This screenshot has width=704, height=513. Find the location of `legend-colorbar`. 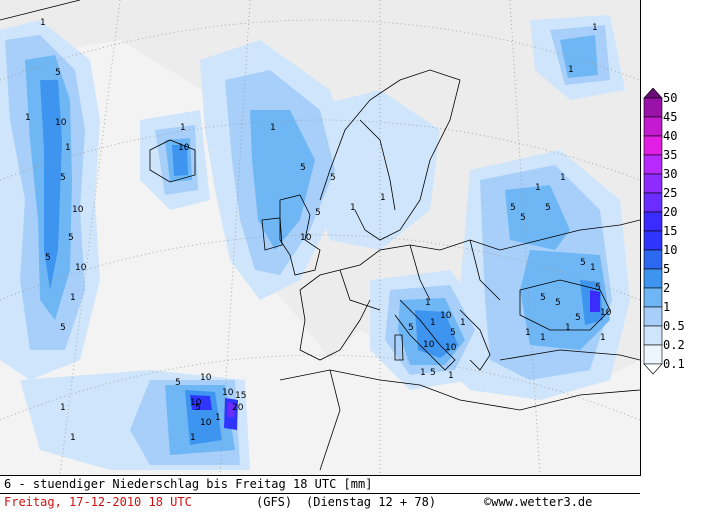

legend-colorbar is located at coordinates (653, 231).